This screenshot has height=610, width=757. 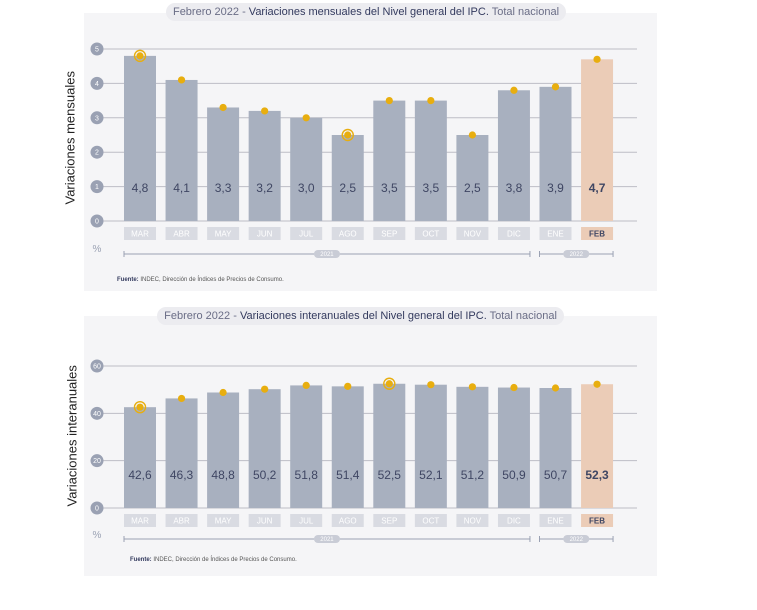 I want to click on value-label: 3,2, so click(x=264, y=188).